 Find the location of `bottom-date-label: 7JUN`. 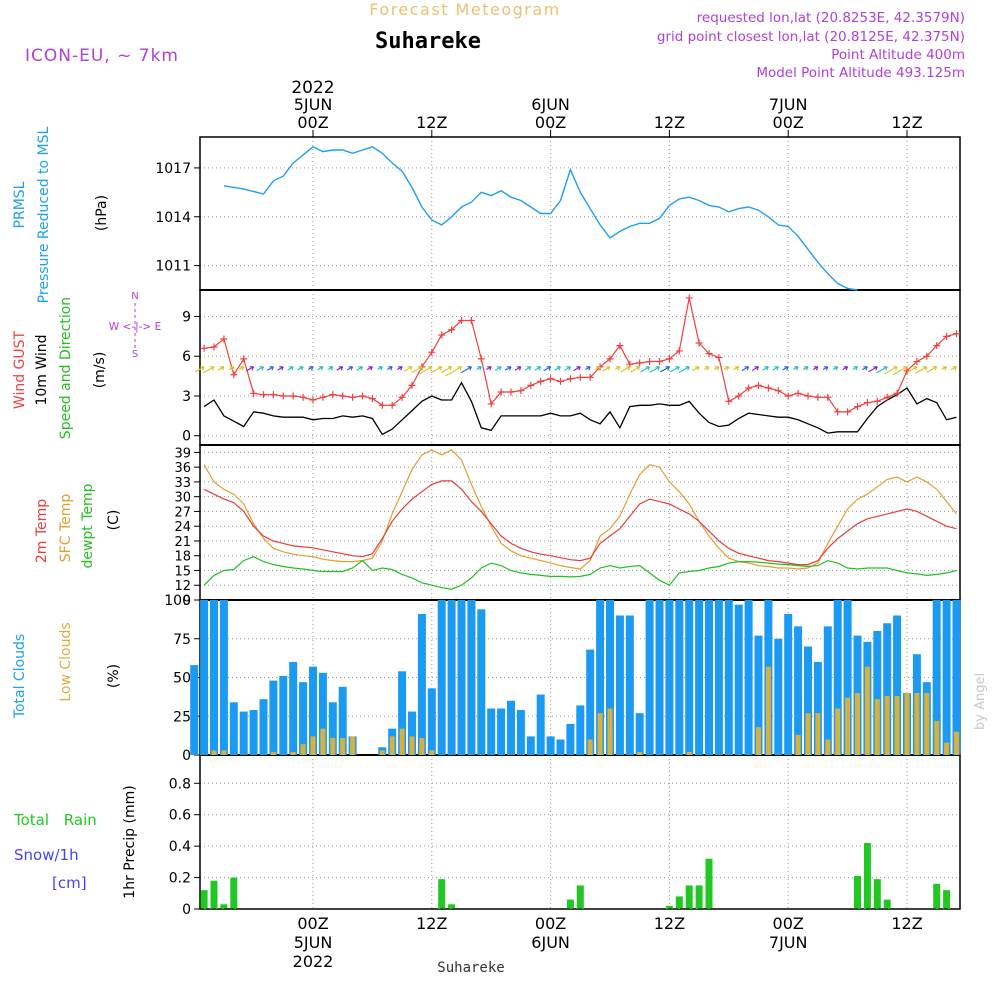

bottom-date-label: 7JUN is located at coordinates (788, 942).